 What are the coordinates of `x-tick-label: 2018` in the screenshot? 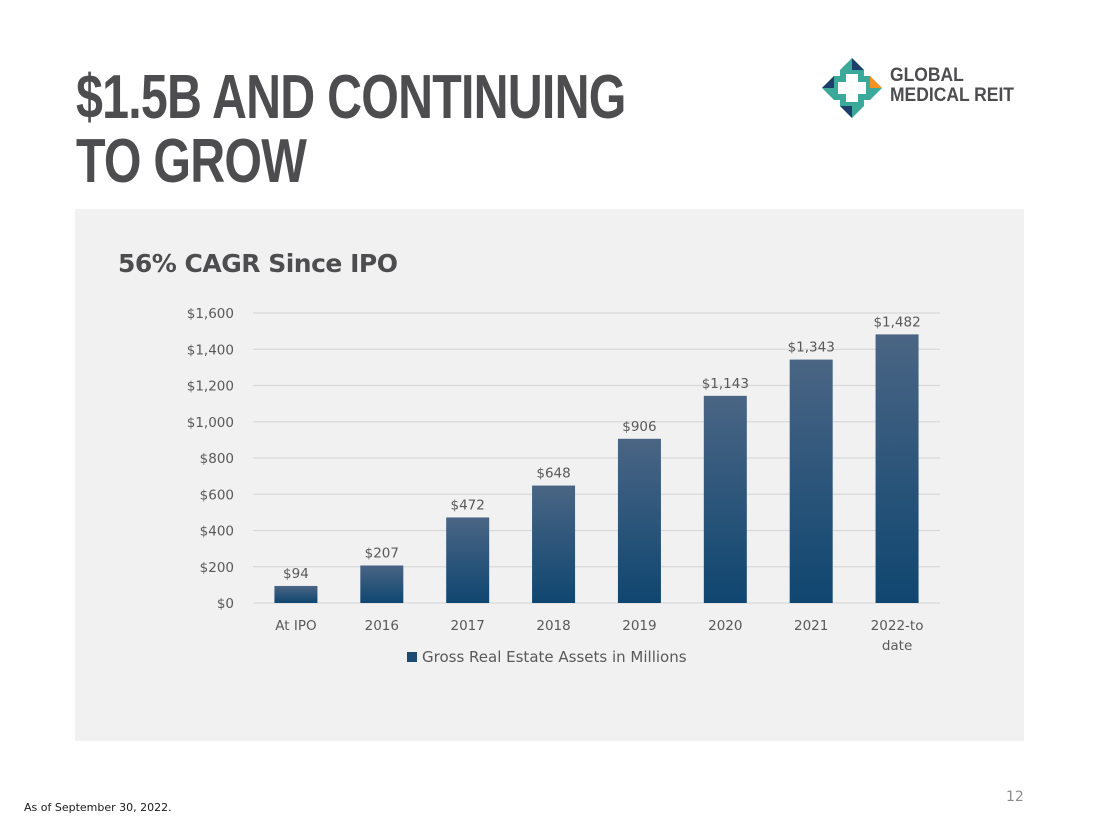 It's located at (553, 626).